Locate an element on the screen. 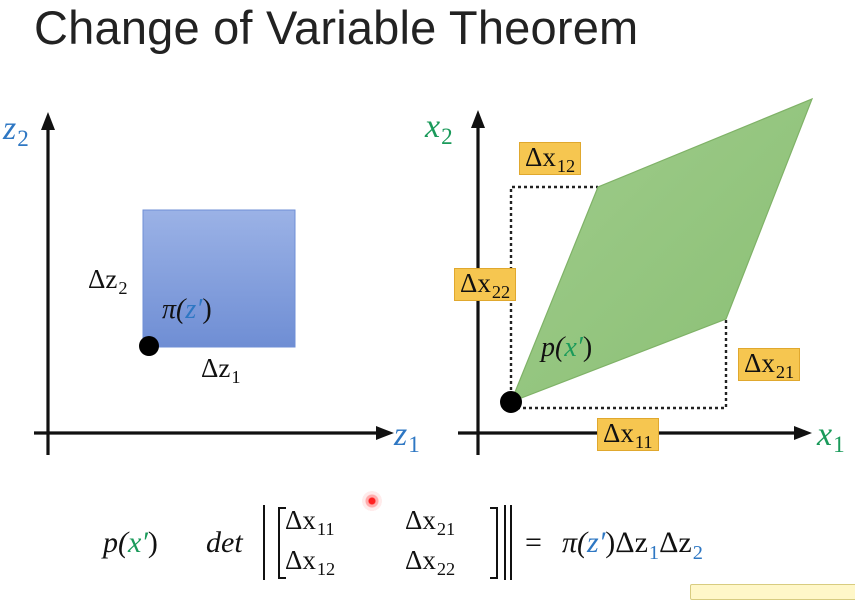  right-x-axis-label: x1 is located at coordinates (831, 437).